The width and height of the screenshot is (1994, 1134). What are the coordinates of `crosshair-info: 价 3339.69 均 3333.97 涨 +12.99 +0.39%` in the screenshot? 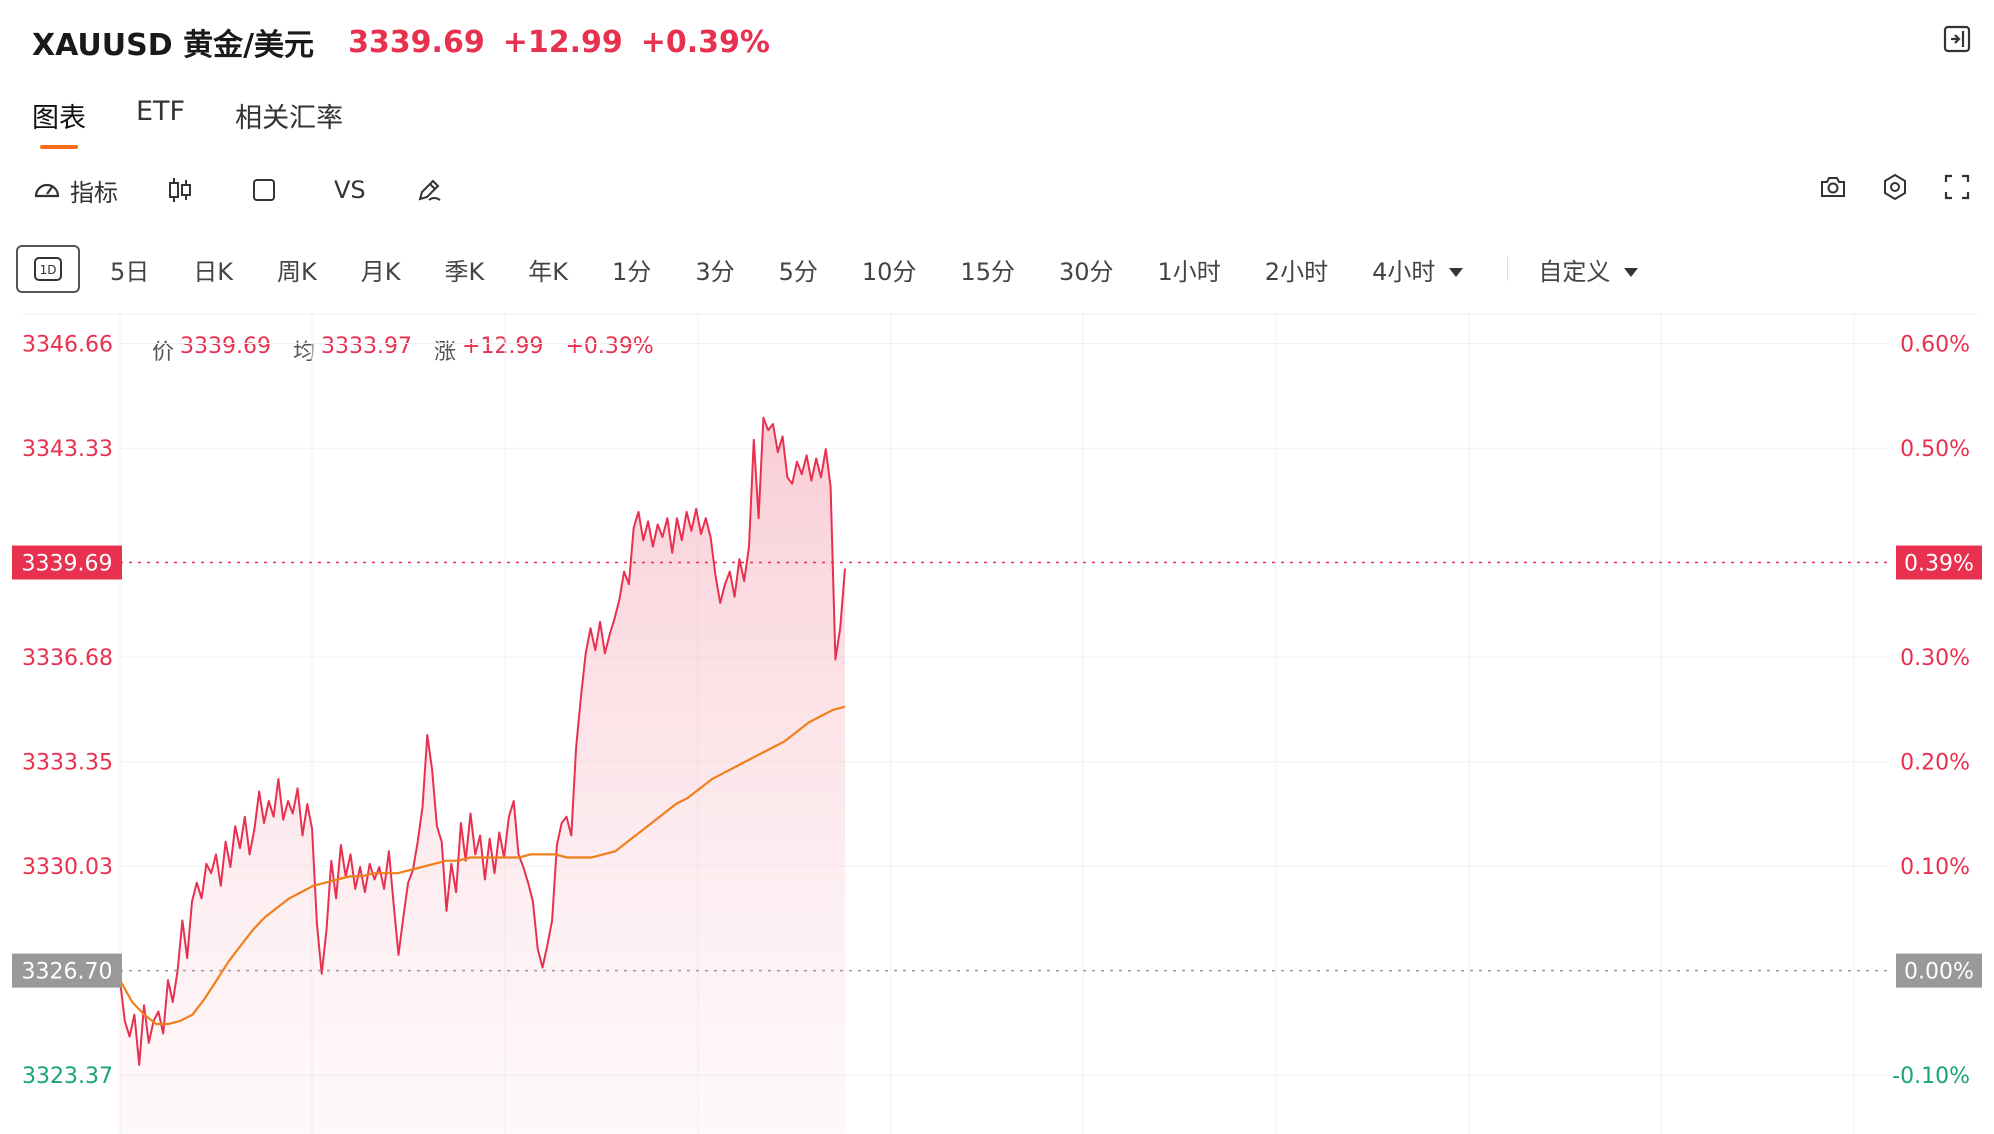 It's located at (414, 350).